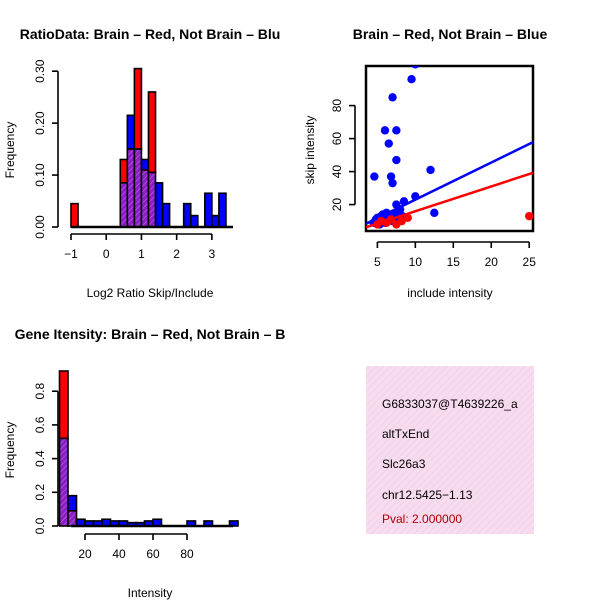 The width and height of the screenshot is (600, 600). I want to click on x-tick-label: 60, so click(153, 554).